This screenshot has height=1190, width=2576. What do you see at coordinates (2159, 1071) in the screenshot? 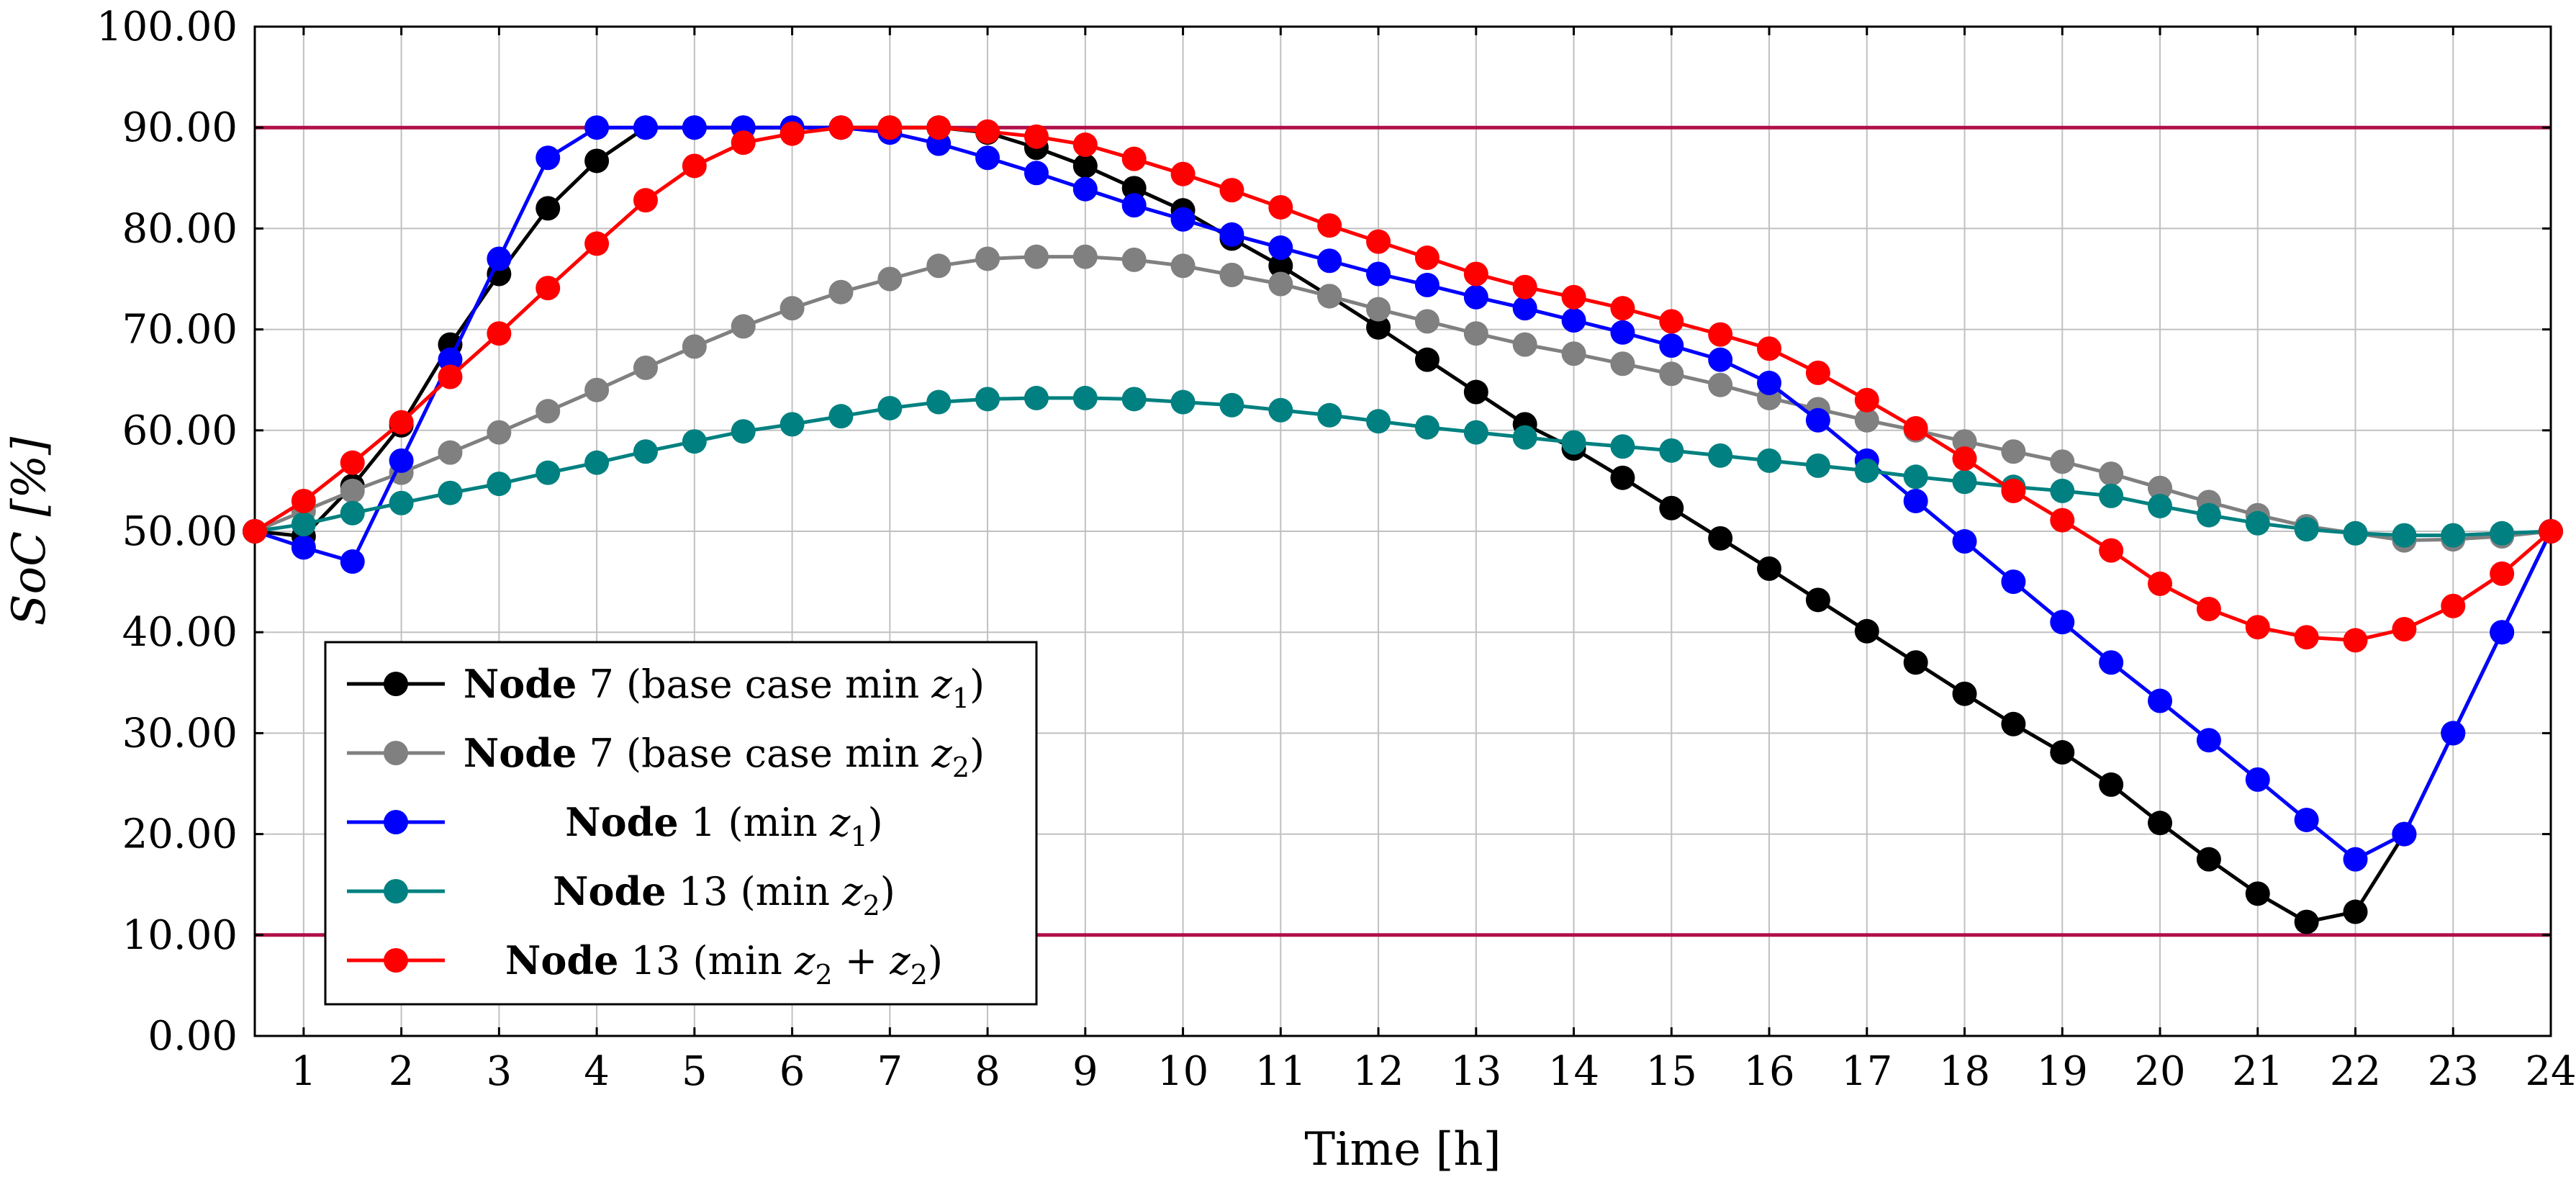
I see `x-tick-label: 20` at bounding box center [2159, 1071].